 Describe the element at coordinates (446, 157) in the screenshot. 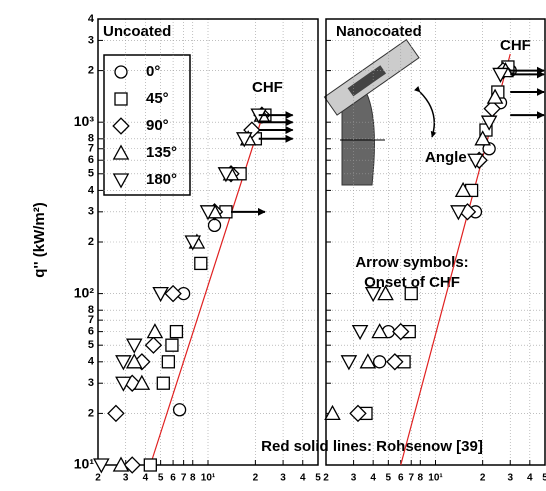

I see `angle-label: Angle` at that location.